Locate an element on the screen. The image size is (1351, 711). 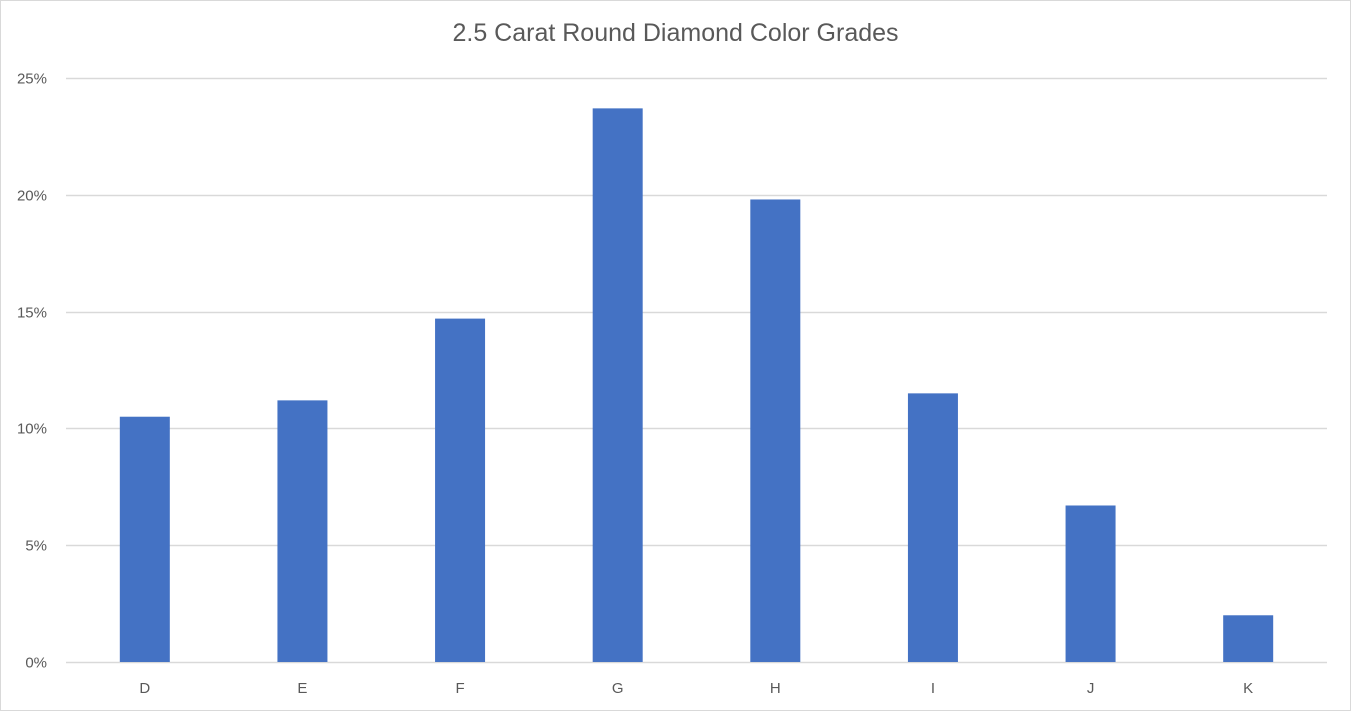
x-tick-label: I is located at coordinates (933, 688).